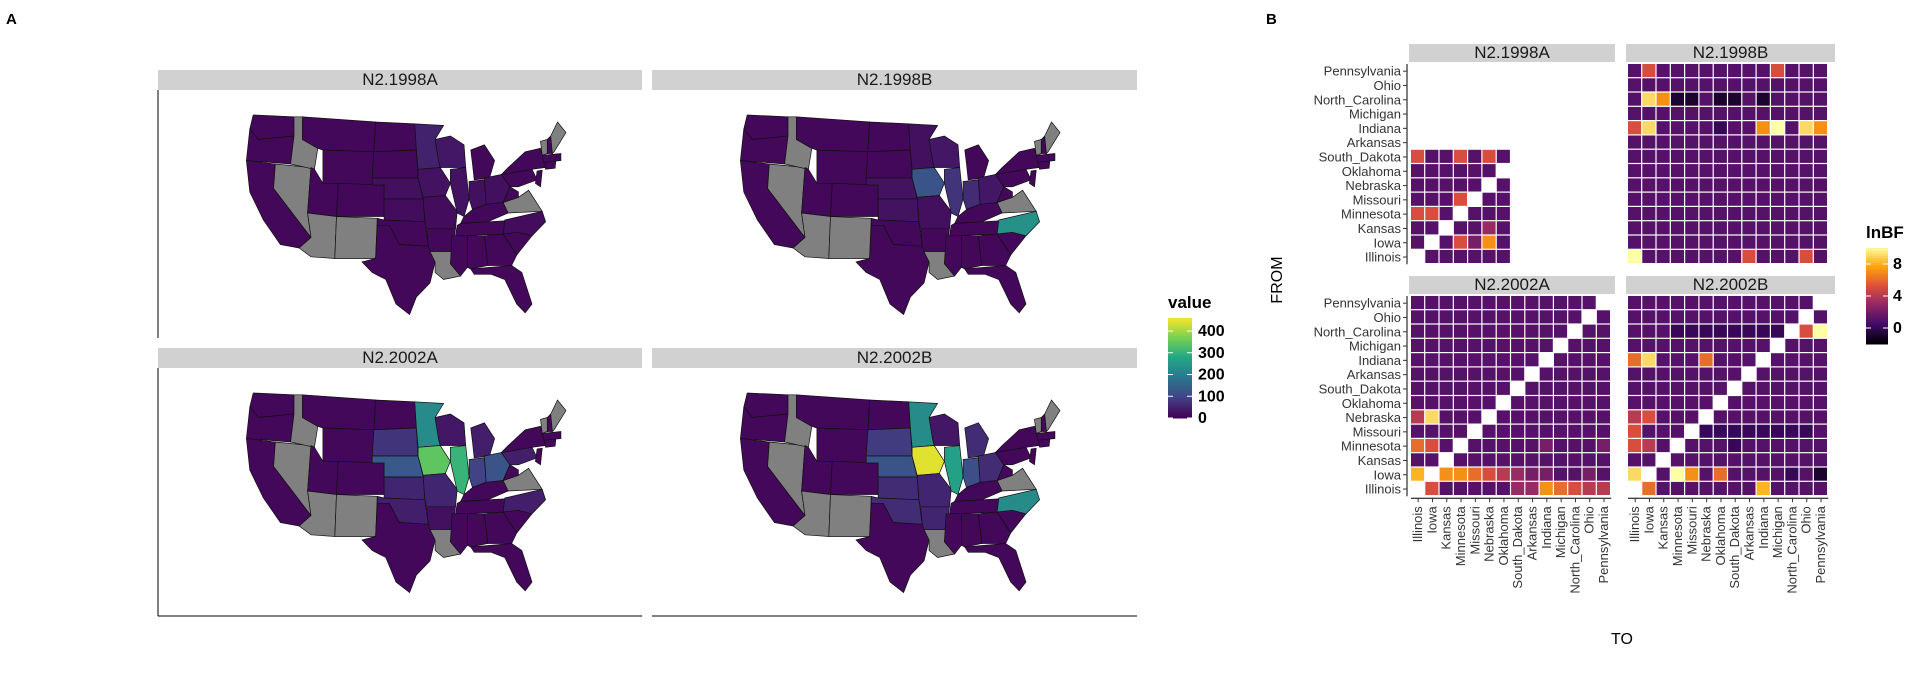  Describe the element at coordinates (399, 204) in the screenshot. I see `map-panel: N2.1998A` at that location.